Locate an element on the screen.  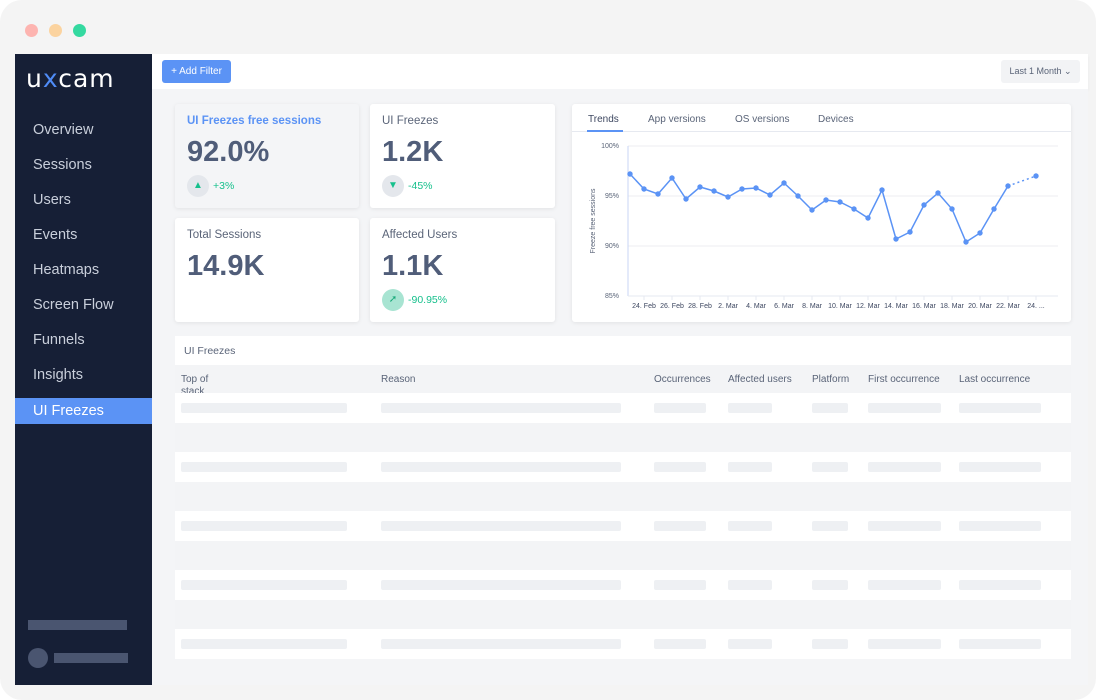
x-tick-label: 8. Mar is located at coordinates (812, 306).